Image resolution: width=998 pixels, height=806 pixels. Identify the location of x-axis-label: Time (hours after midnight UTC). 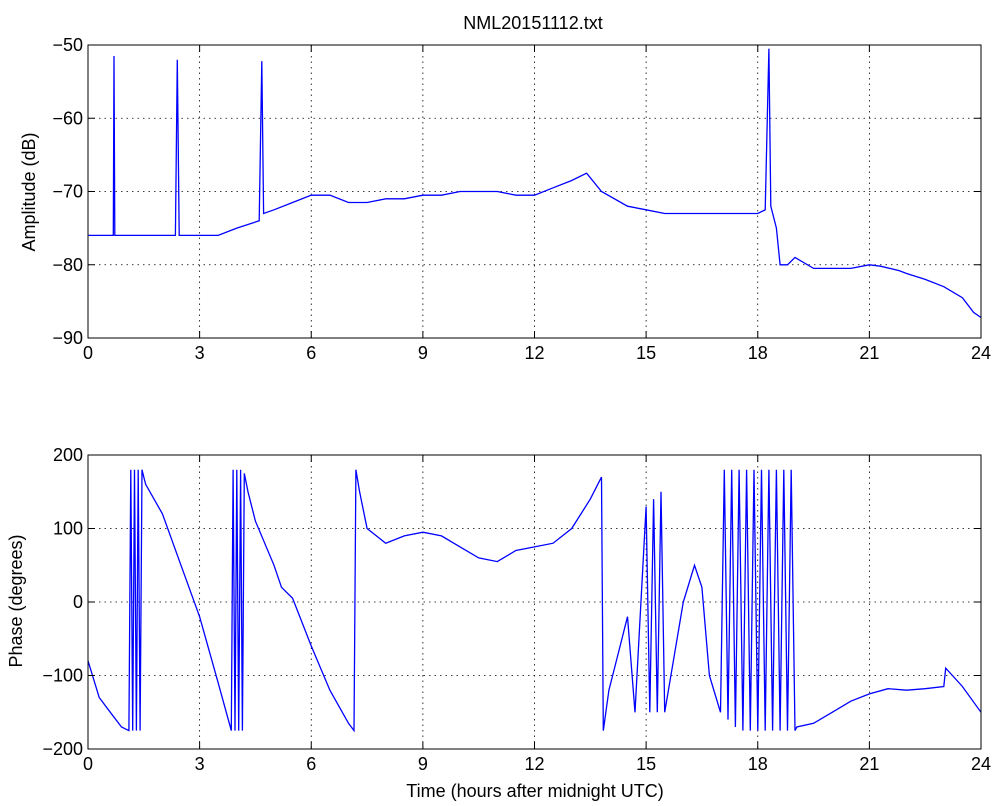
(534, 791).